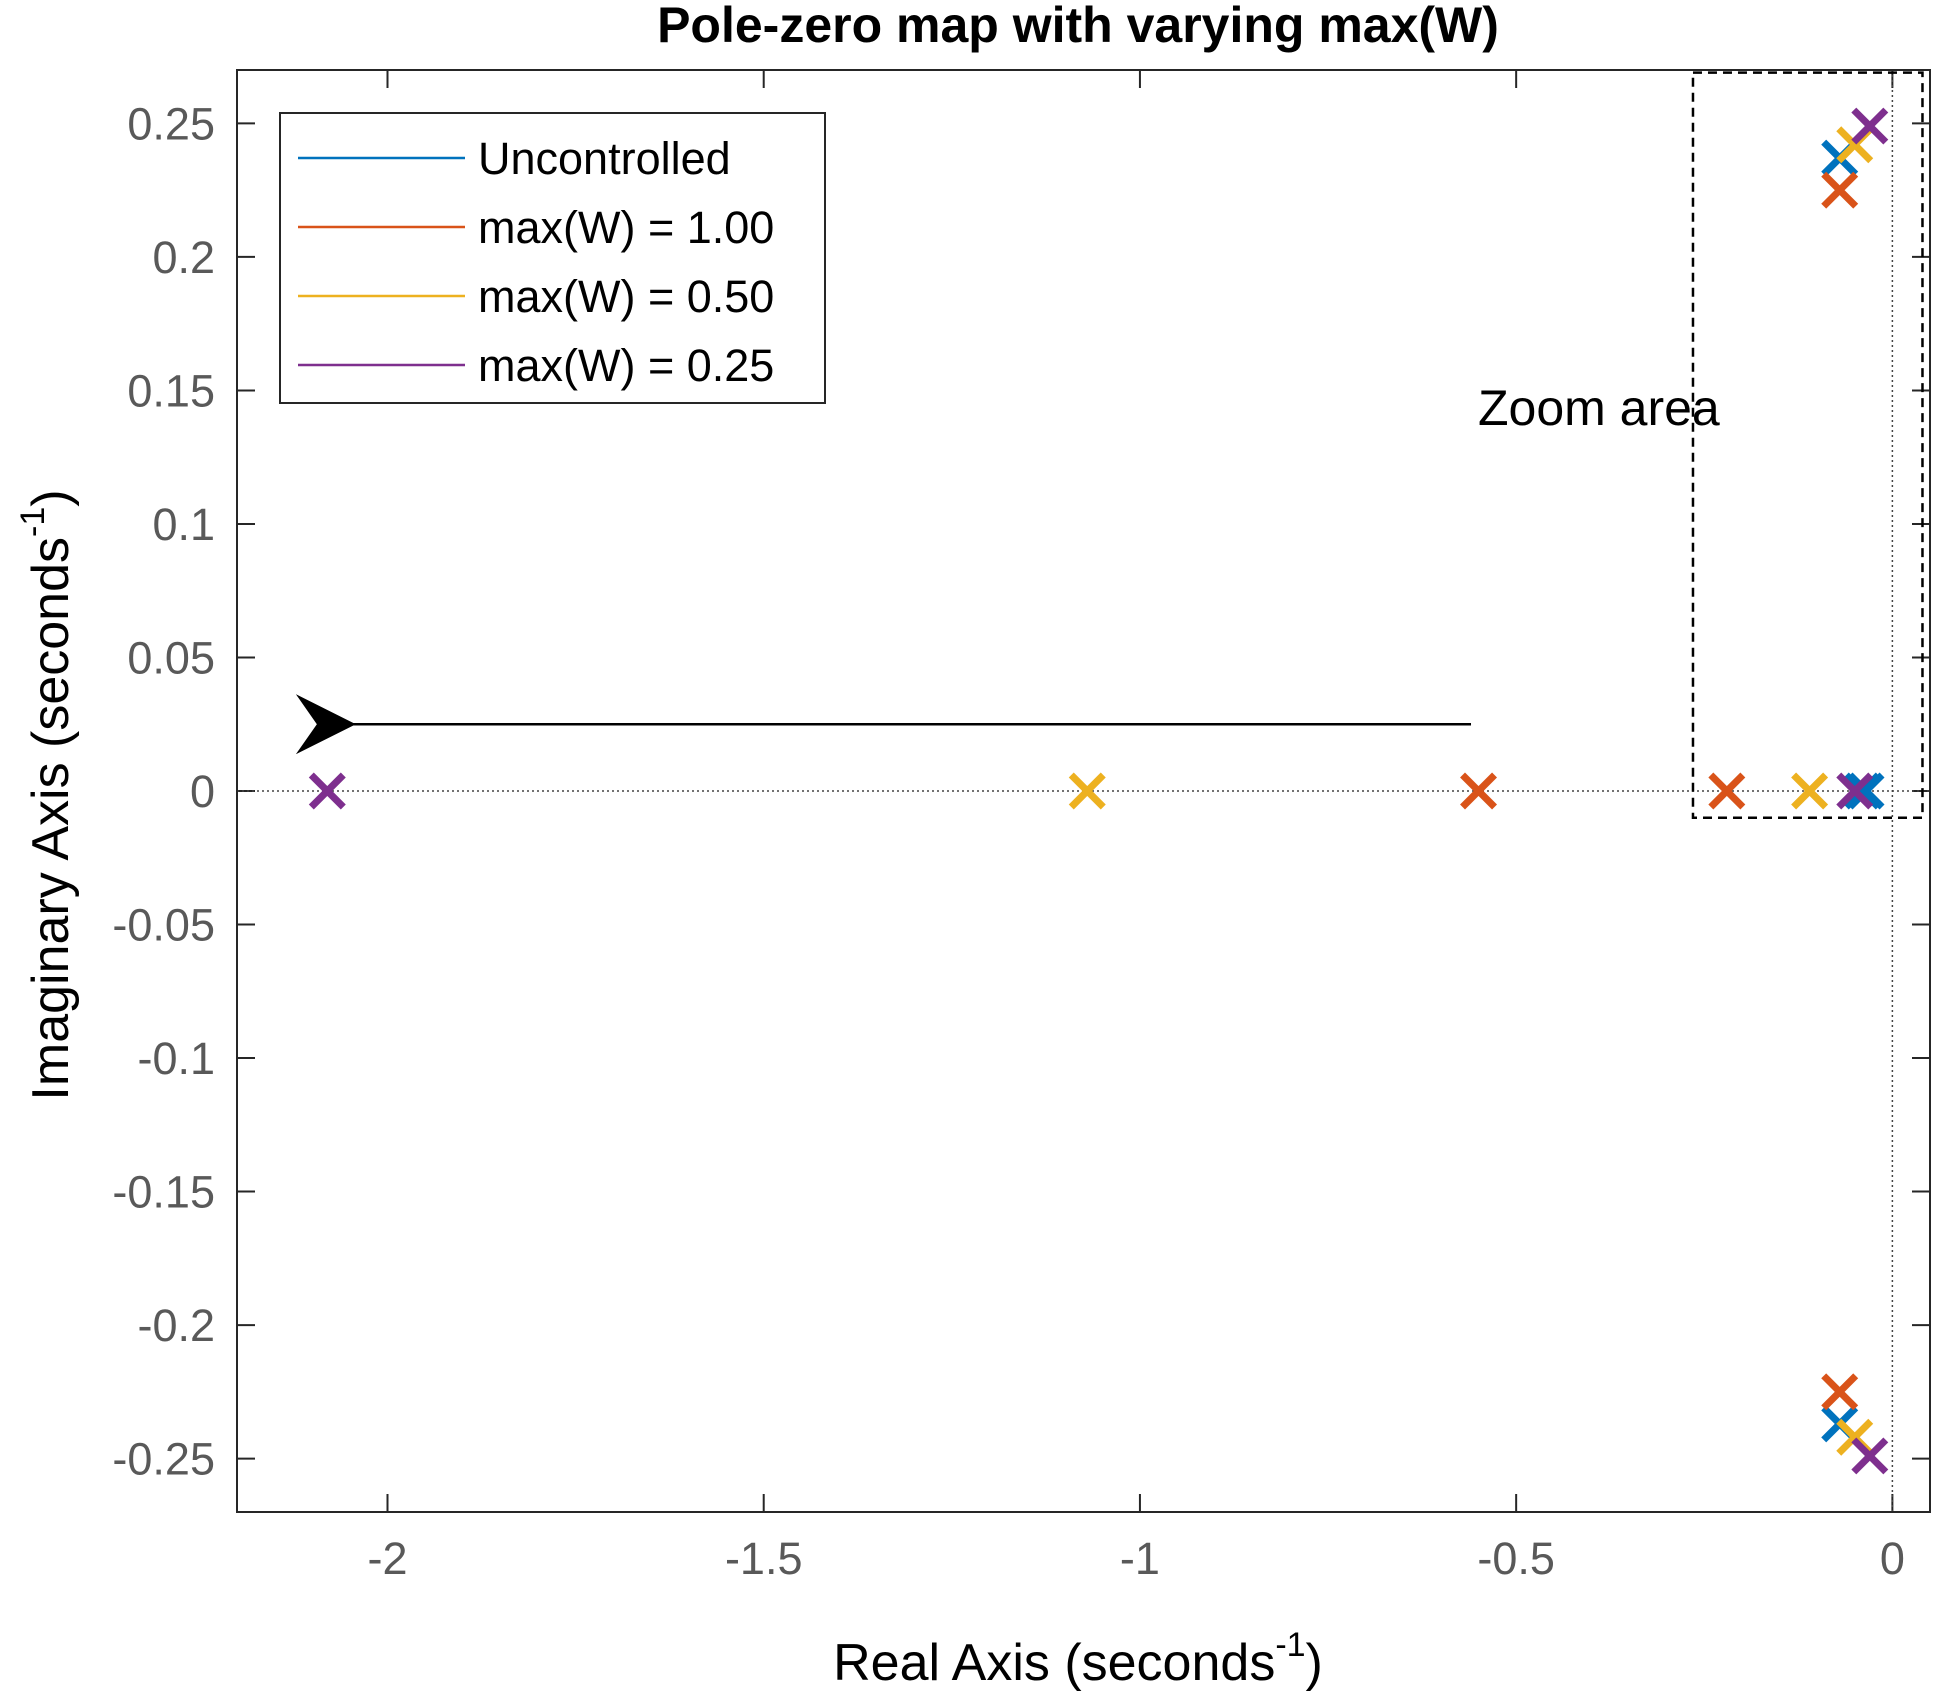 This screenshot has width=1933, height=1697. Describe the element at coordinates (604, 158) in the screenshot. I see `legend-entry: Uncontrolled` at that location.